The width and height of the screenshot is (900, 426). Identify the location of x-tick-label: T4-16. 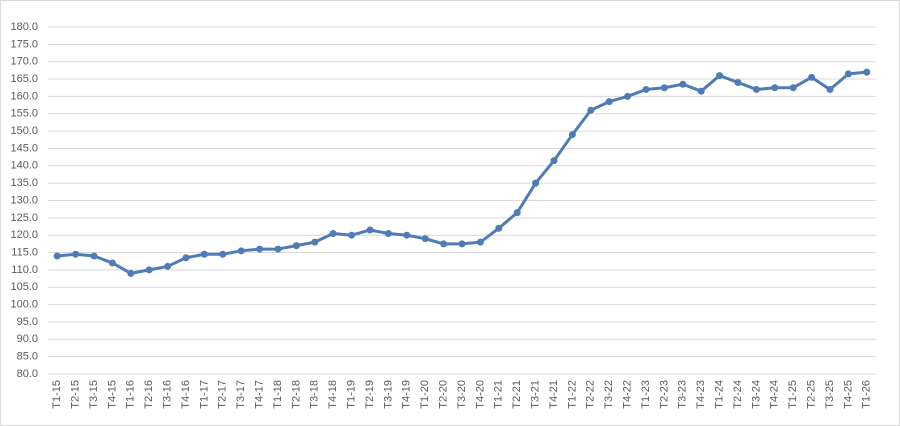
(186, 394).